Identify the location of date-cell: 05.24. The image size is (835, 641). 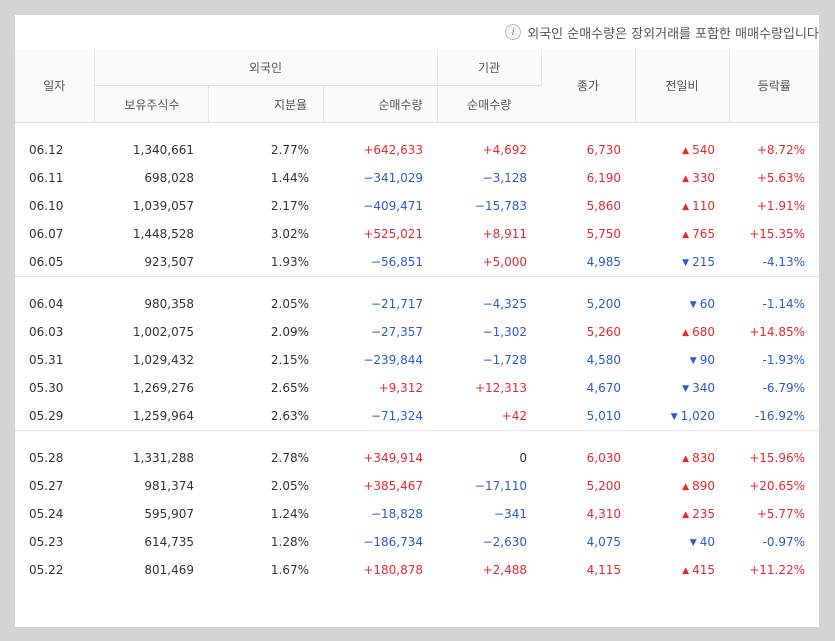
(46, 514).